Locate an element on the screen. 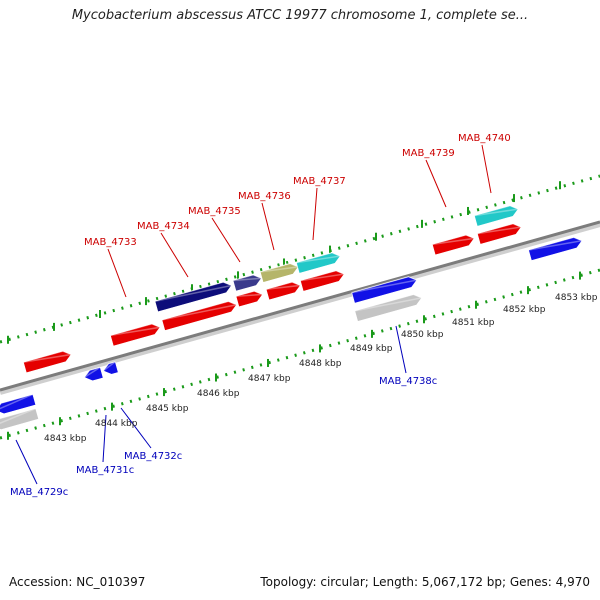  gene-label: MAB_4734 is located at coordinates (163, 226).